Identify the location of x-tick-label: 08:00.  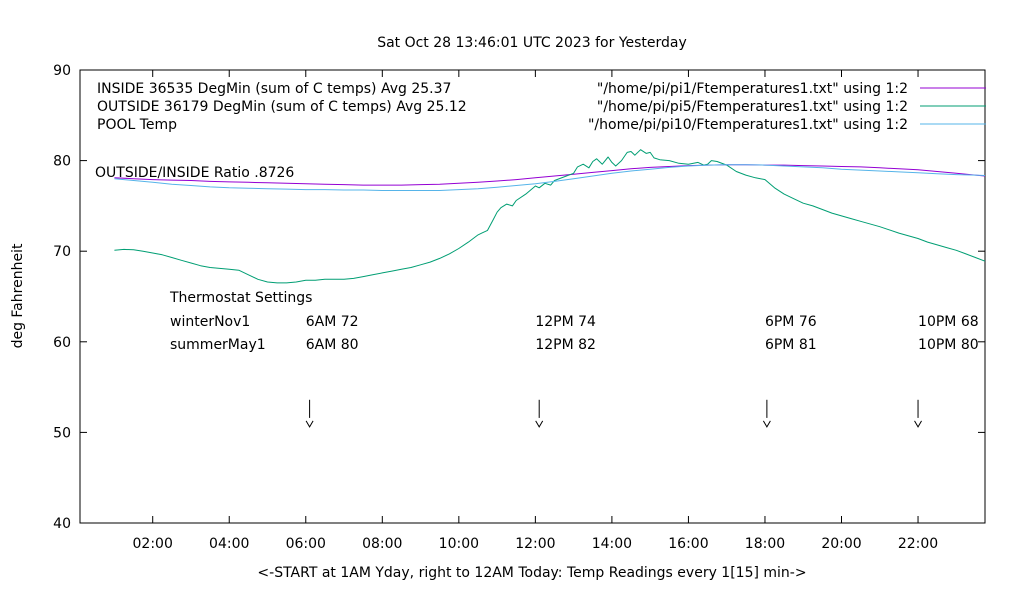
(382, 544).